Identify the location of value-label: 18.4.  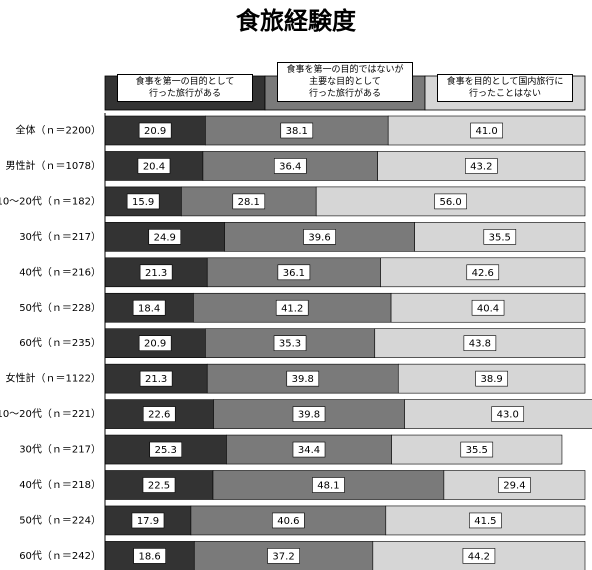
(149, 308).